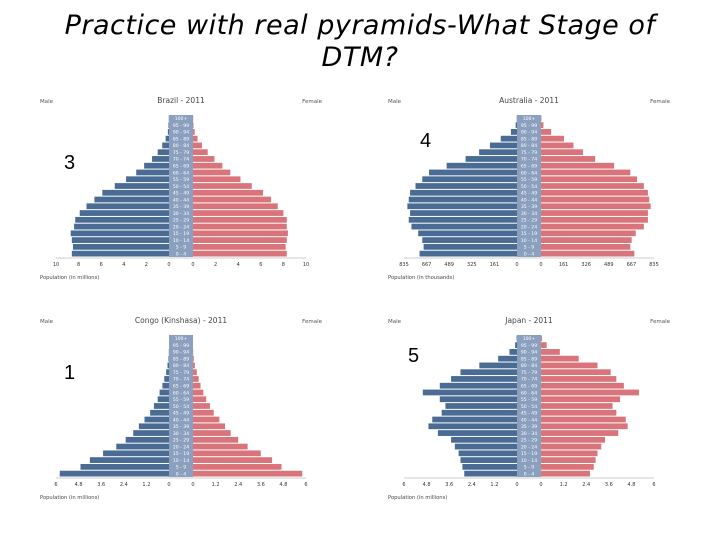 The height and width of the screenshot is (540, 720). What do you see at coordinates (181, 241) in the screenshot?
I see `age-label: 10 - 14` at bounding box center [181, 241].